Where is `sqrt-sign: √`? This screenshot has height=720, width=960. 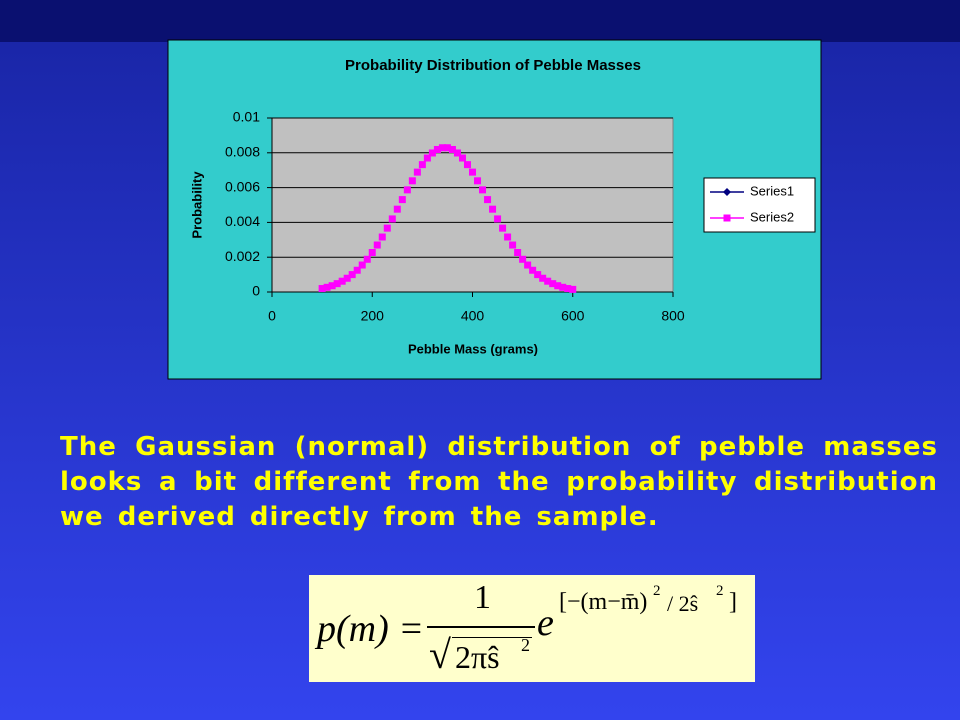 sqrt-sign: √ is located at coordinates (440, 654).